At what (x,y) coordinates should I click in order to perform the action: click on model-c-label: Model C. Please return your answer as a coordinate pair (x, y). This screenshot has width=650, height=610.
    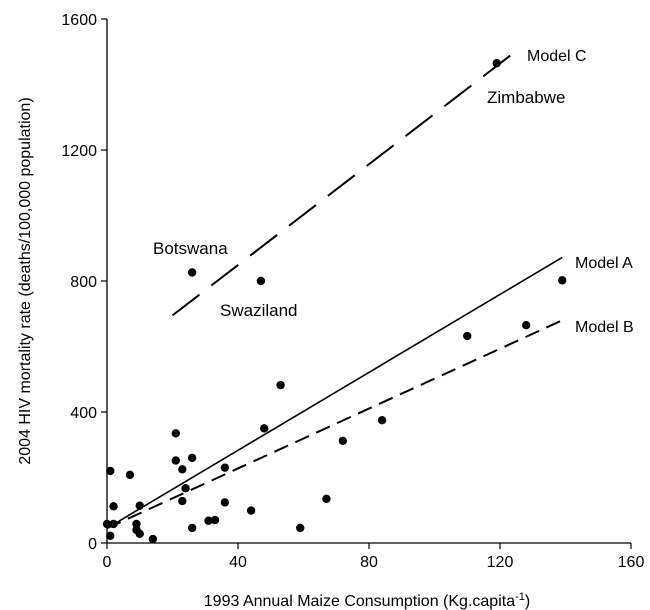
    Looking at the image, I should click on (557, 56).